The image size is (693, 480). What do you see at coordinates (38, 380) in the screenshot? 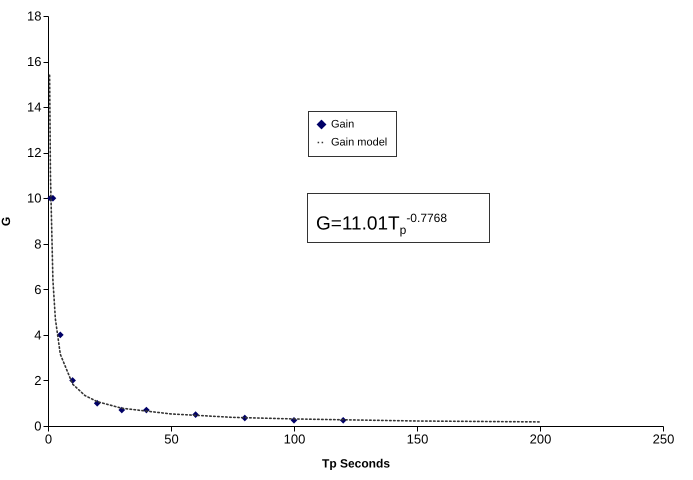
I see `y-tick-label: 2` at bounding box center [38, 380].